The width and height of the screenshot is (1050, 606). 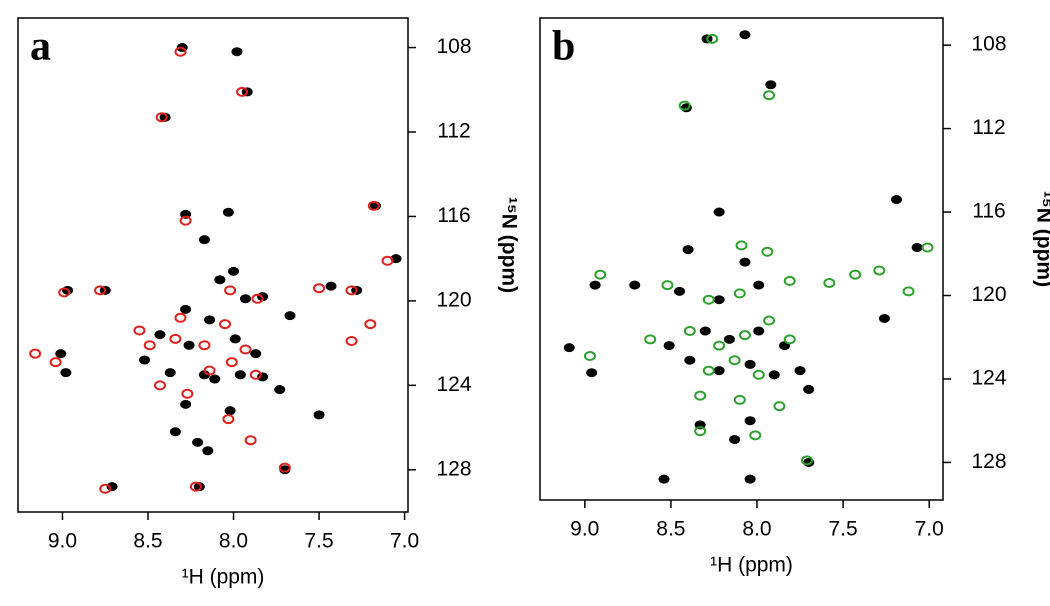 I want to click on x-tick-label: 7.0, so click(x=404, y=541).